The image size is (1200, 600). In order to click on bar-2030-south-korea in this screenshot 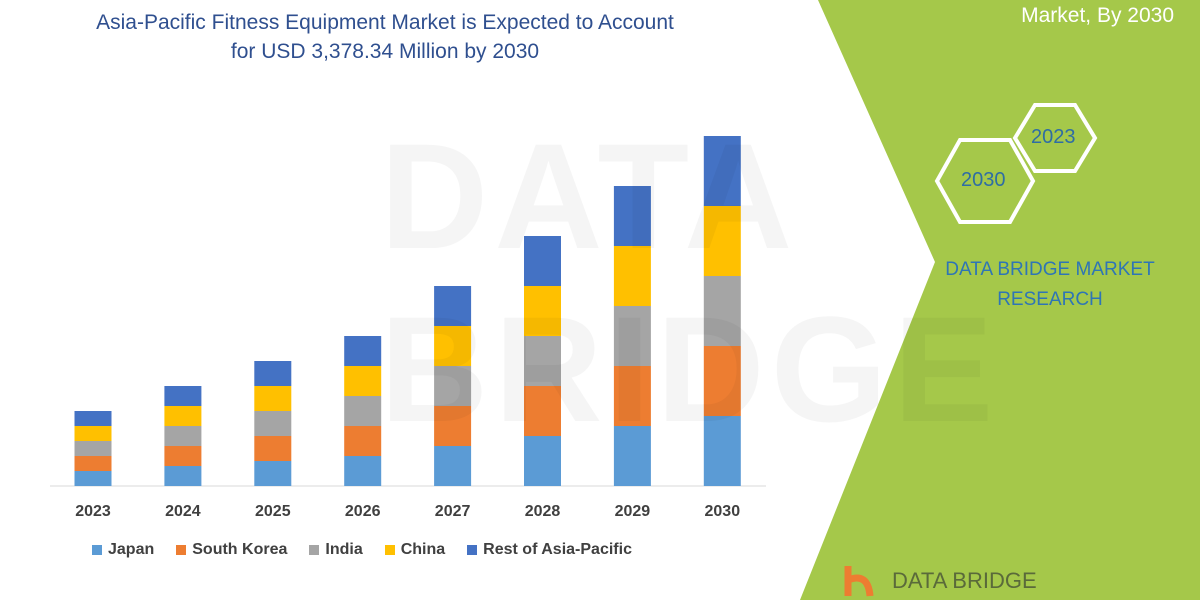, I will do `click(722, 381)`.